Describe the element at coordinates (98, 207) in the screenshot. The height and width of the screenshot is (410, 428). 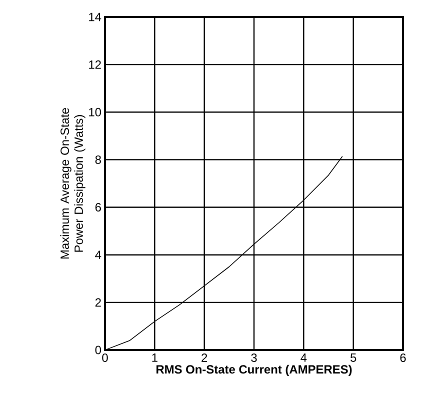
I see `y-tick-label: 6` at that location.